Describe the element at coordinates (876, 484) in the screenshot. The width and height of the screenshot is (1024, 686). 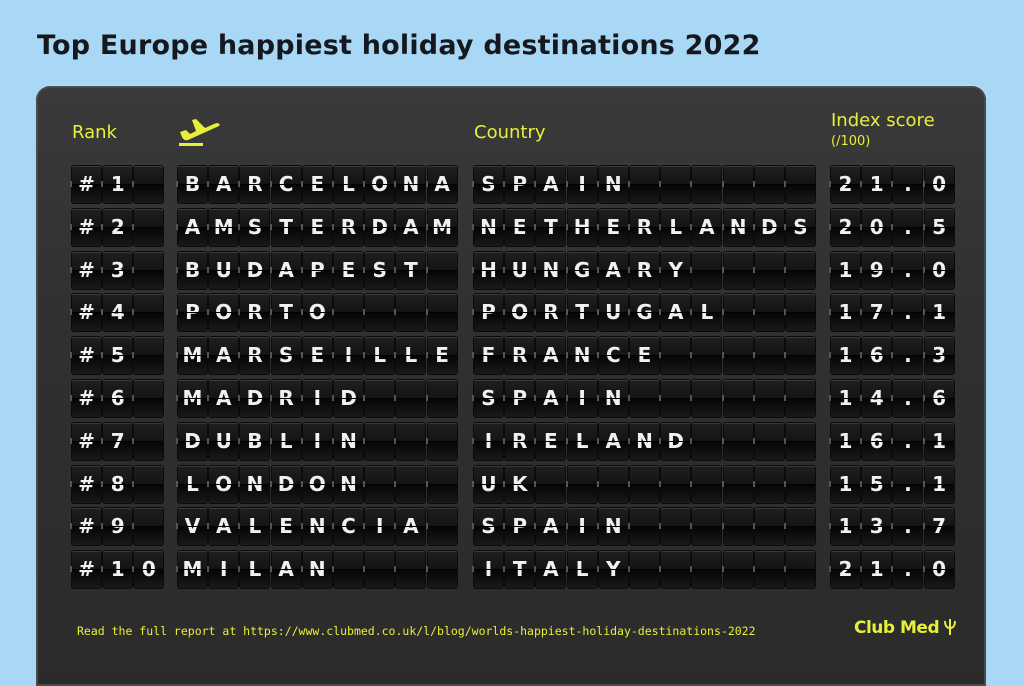
I see `score-flap: 5` at that location.